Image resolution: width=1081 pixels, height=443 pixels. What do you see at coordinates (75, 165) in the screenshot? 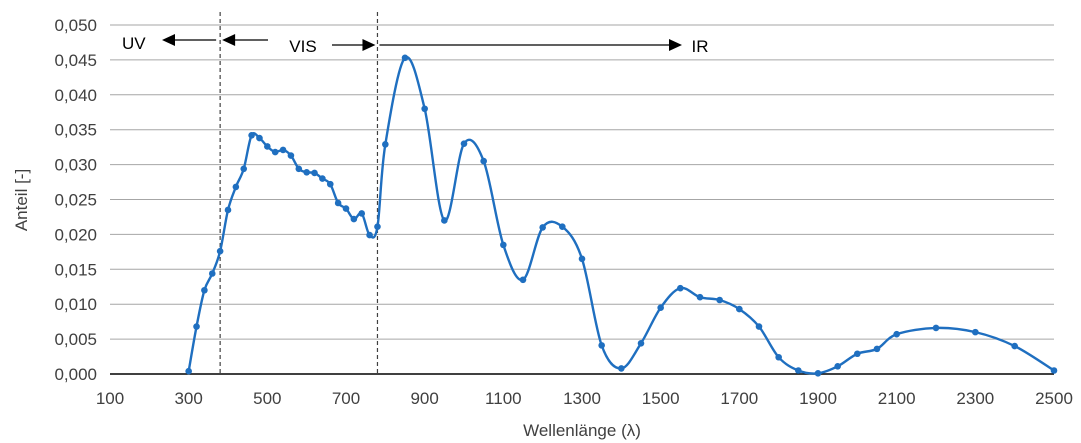
I see `y-tick-label: 0,030` at bounding box center [75, 165].